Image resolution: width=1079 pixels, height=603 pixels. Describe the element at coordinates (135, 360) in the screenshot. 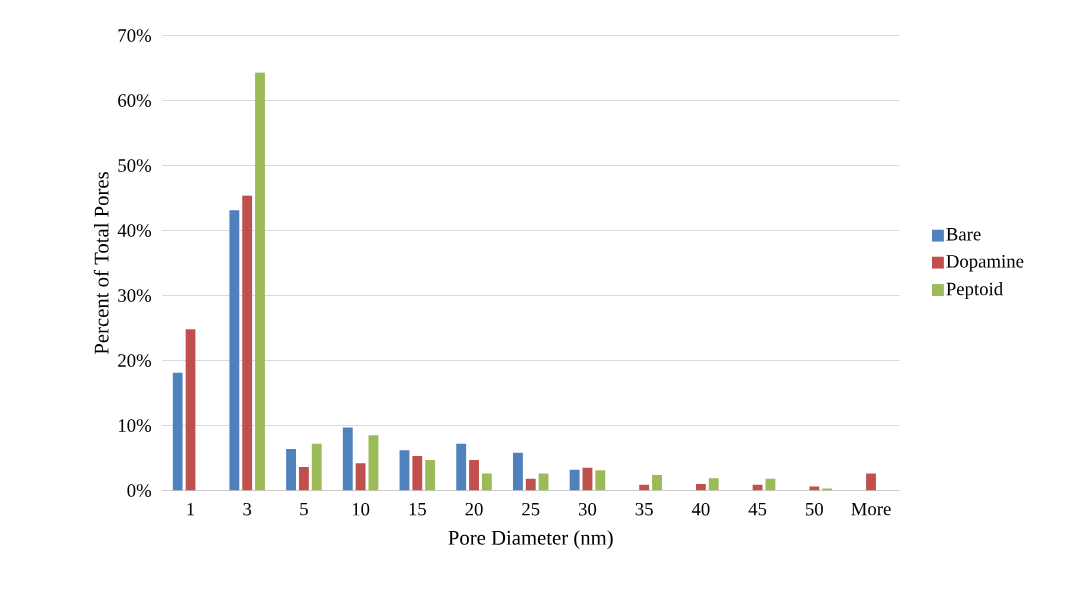

I see `y-tick-label: 20%` at that location.